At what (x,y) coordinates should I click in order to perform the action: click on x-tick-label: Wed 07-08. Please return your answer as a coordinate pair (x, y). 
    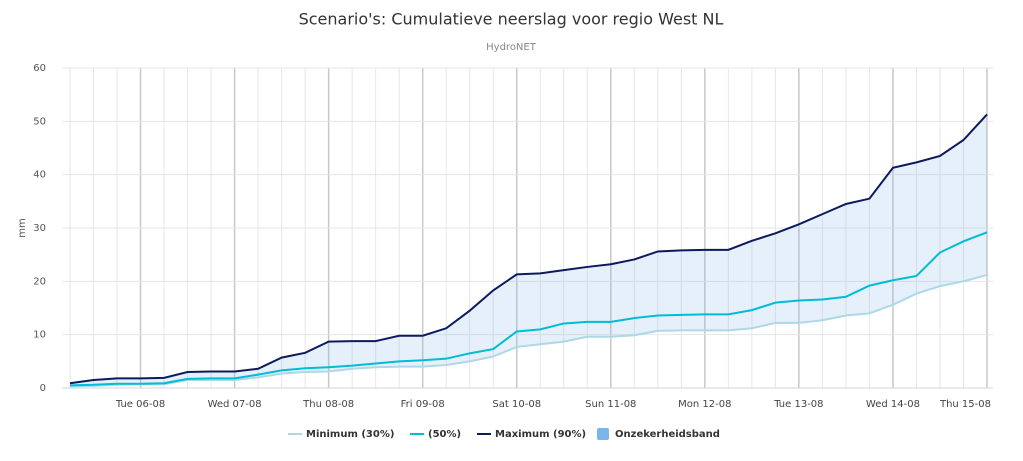
    Looking at the image, I should click on (235, 404).